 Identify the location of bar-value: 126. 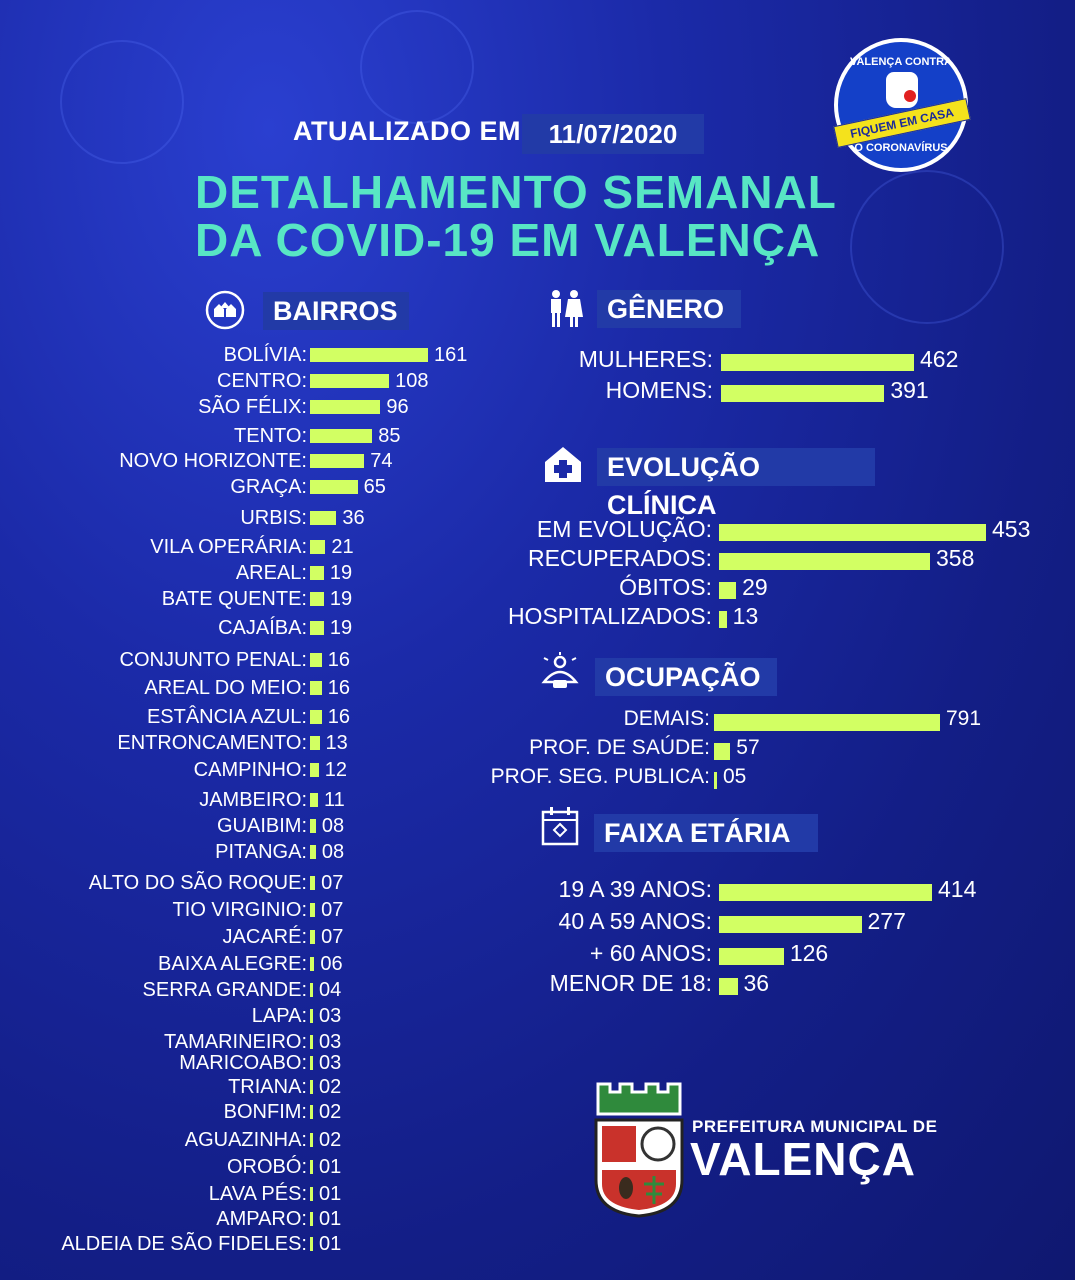
(809, 953).